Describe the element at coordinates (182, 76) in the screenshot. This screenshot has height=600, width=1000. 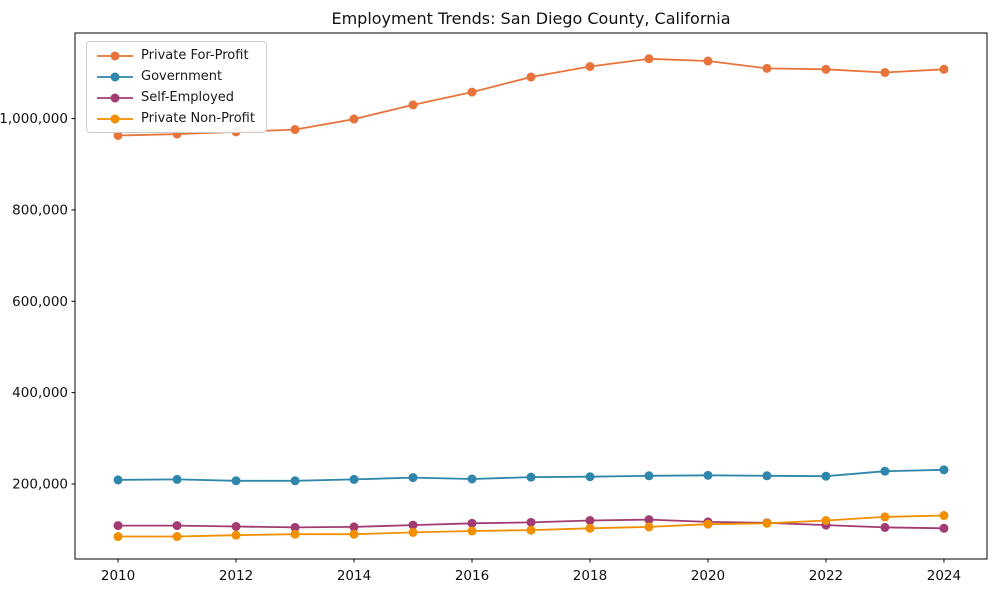
I see `legend-label: Government` at that location.